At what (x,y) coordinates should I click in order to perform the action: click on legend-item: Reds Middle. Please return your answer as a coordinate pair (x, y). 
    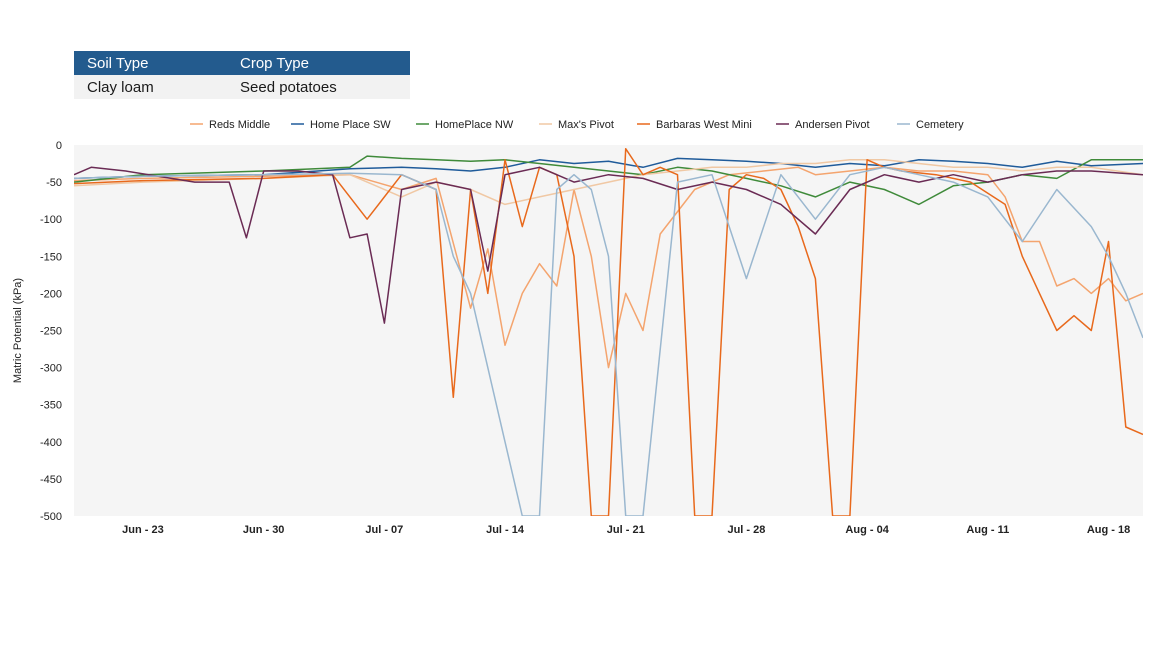
    Looking at the image, I should click on (230, 125).